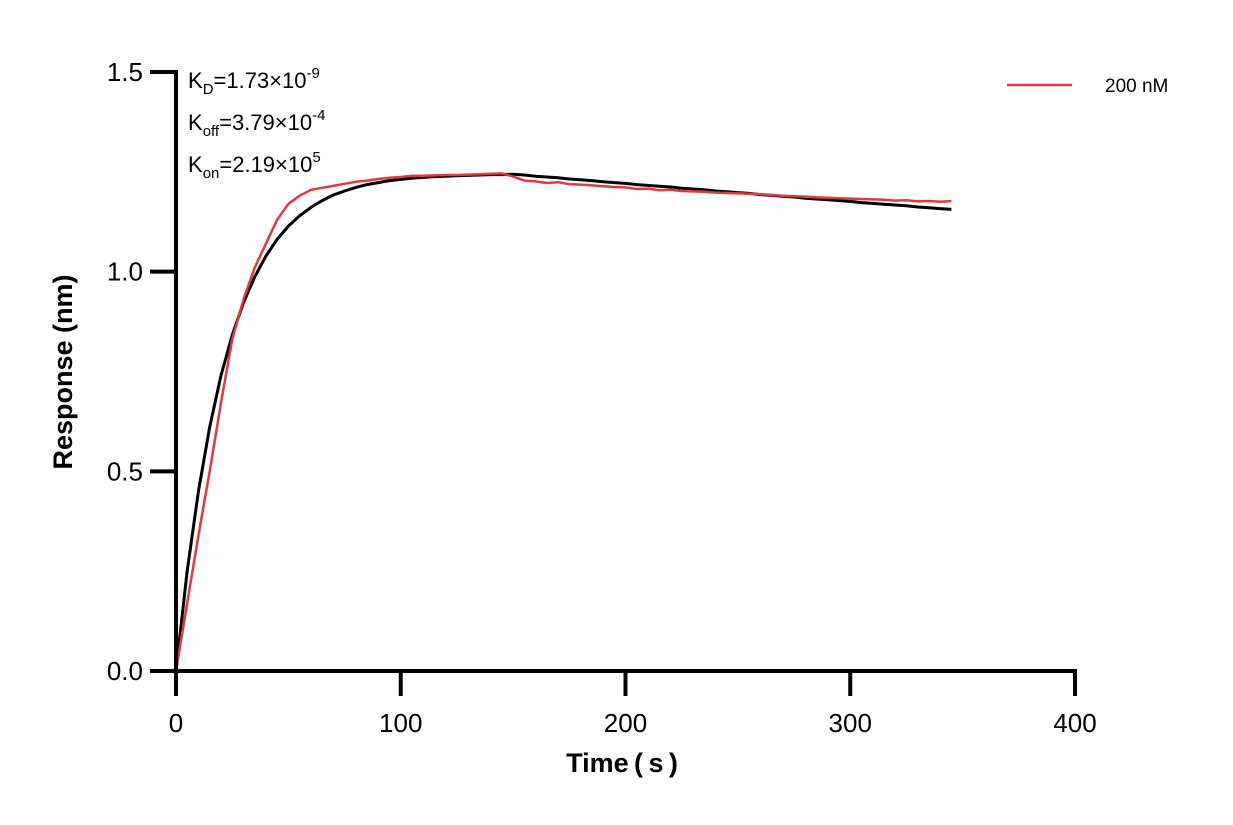 The image size is (1233, 825). Describe the element at coordinates (318, 115) in the screenshot. I see `constant-exponent: -4` at that location.